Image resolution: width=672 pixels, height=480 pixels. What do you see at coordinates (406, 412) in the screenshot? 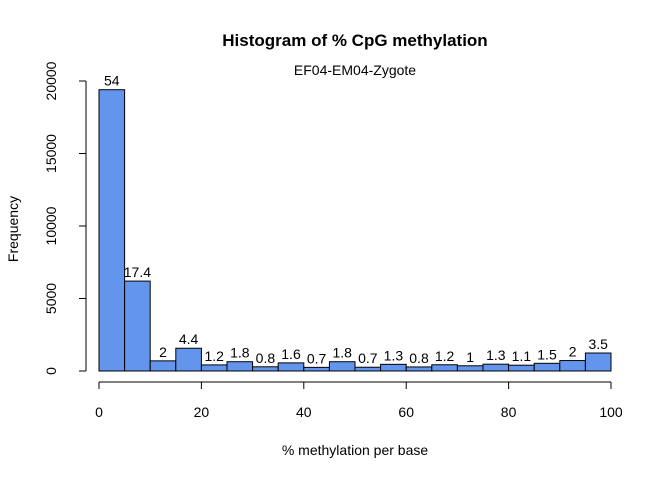
I see `x-tick-label: 60` at bounding box center [406, 412].